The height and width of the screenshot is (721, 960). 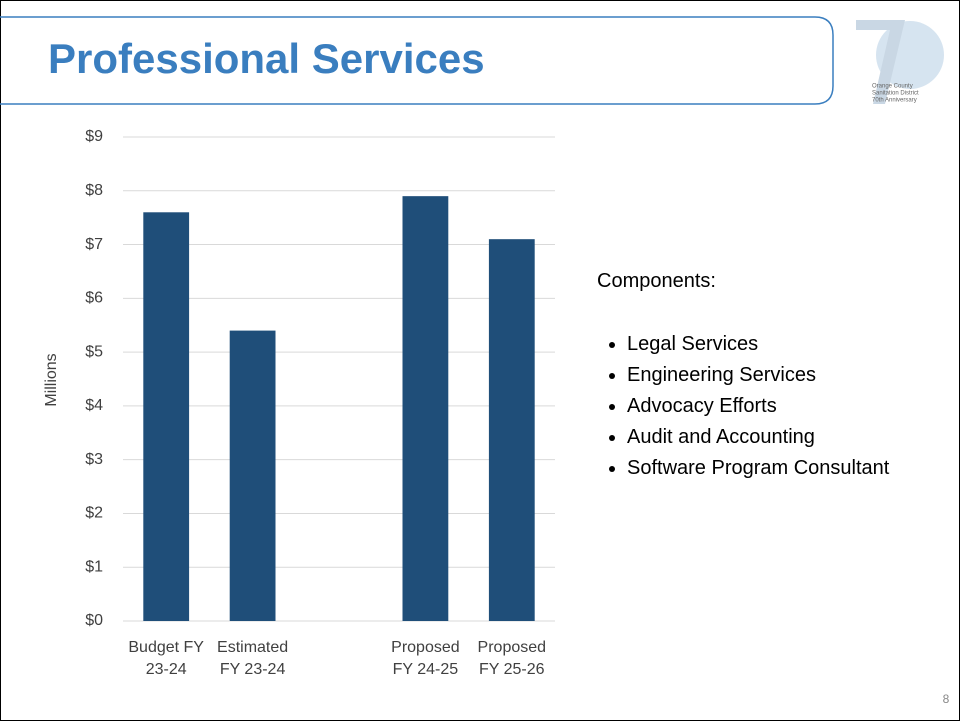 What do you see at coordinates (94, 620) in the screenshot?
I see `y-tick-label: $0` at bounding box center [94, 620].